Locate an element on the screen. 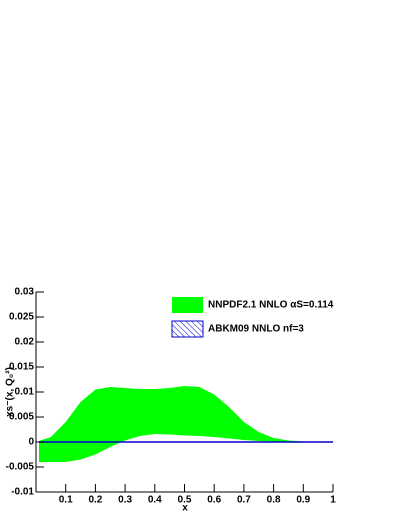  y-tick-label: -0.005 is located at coordinates (20, 467).